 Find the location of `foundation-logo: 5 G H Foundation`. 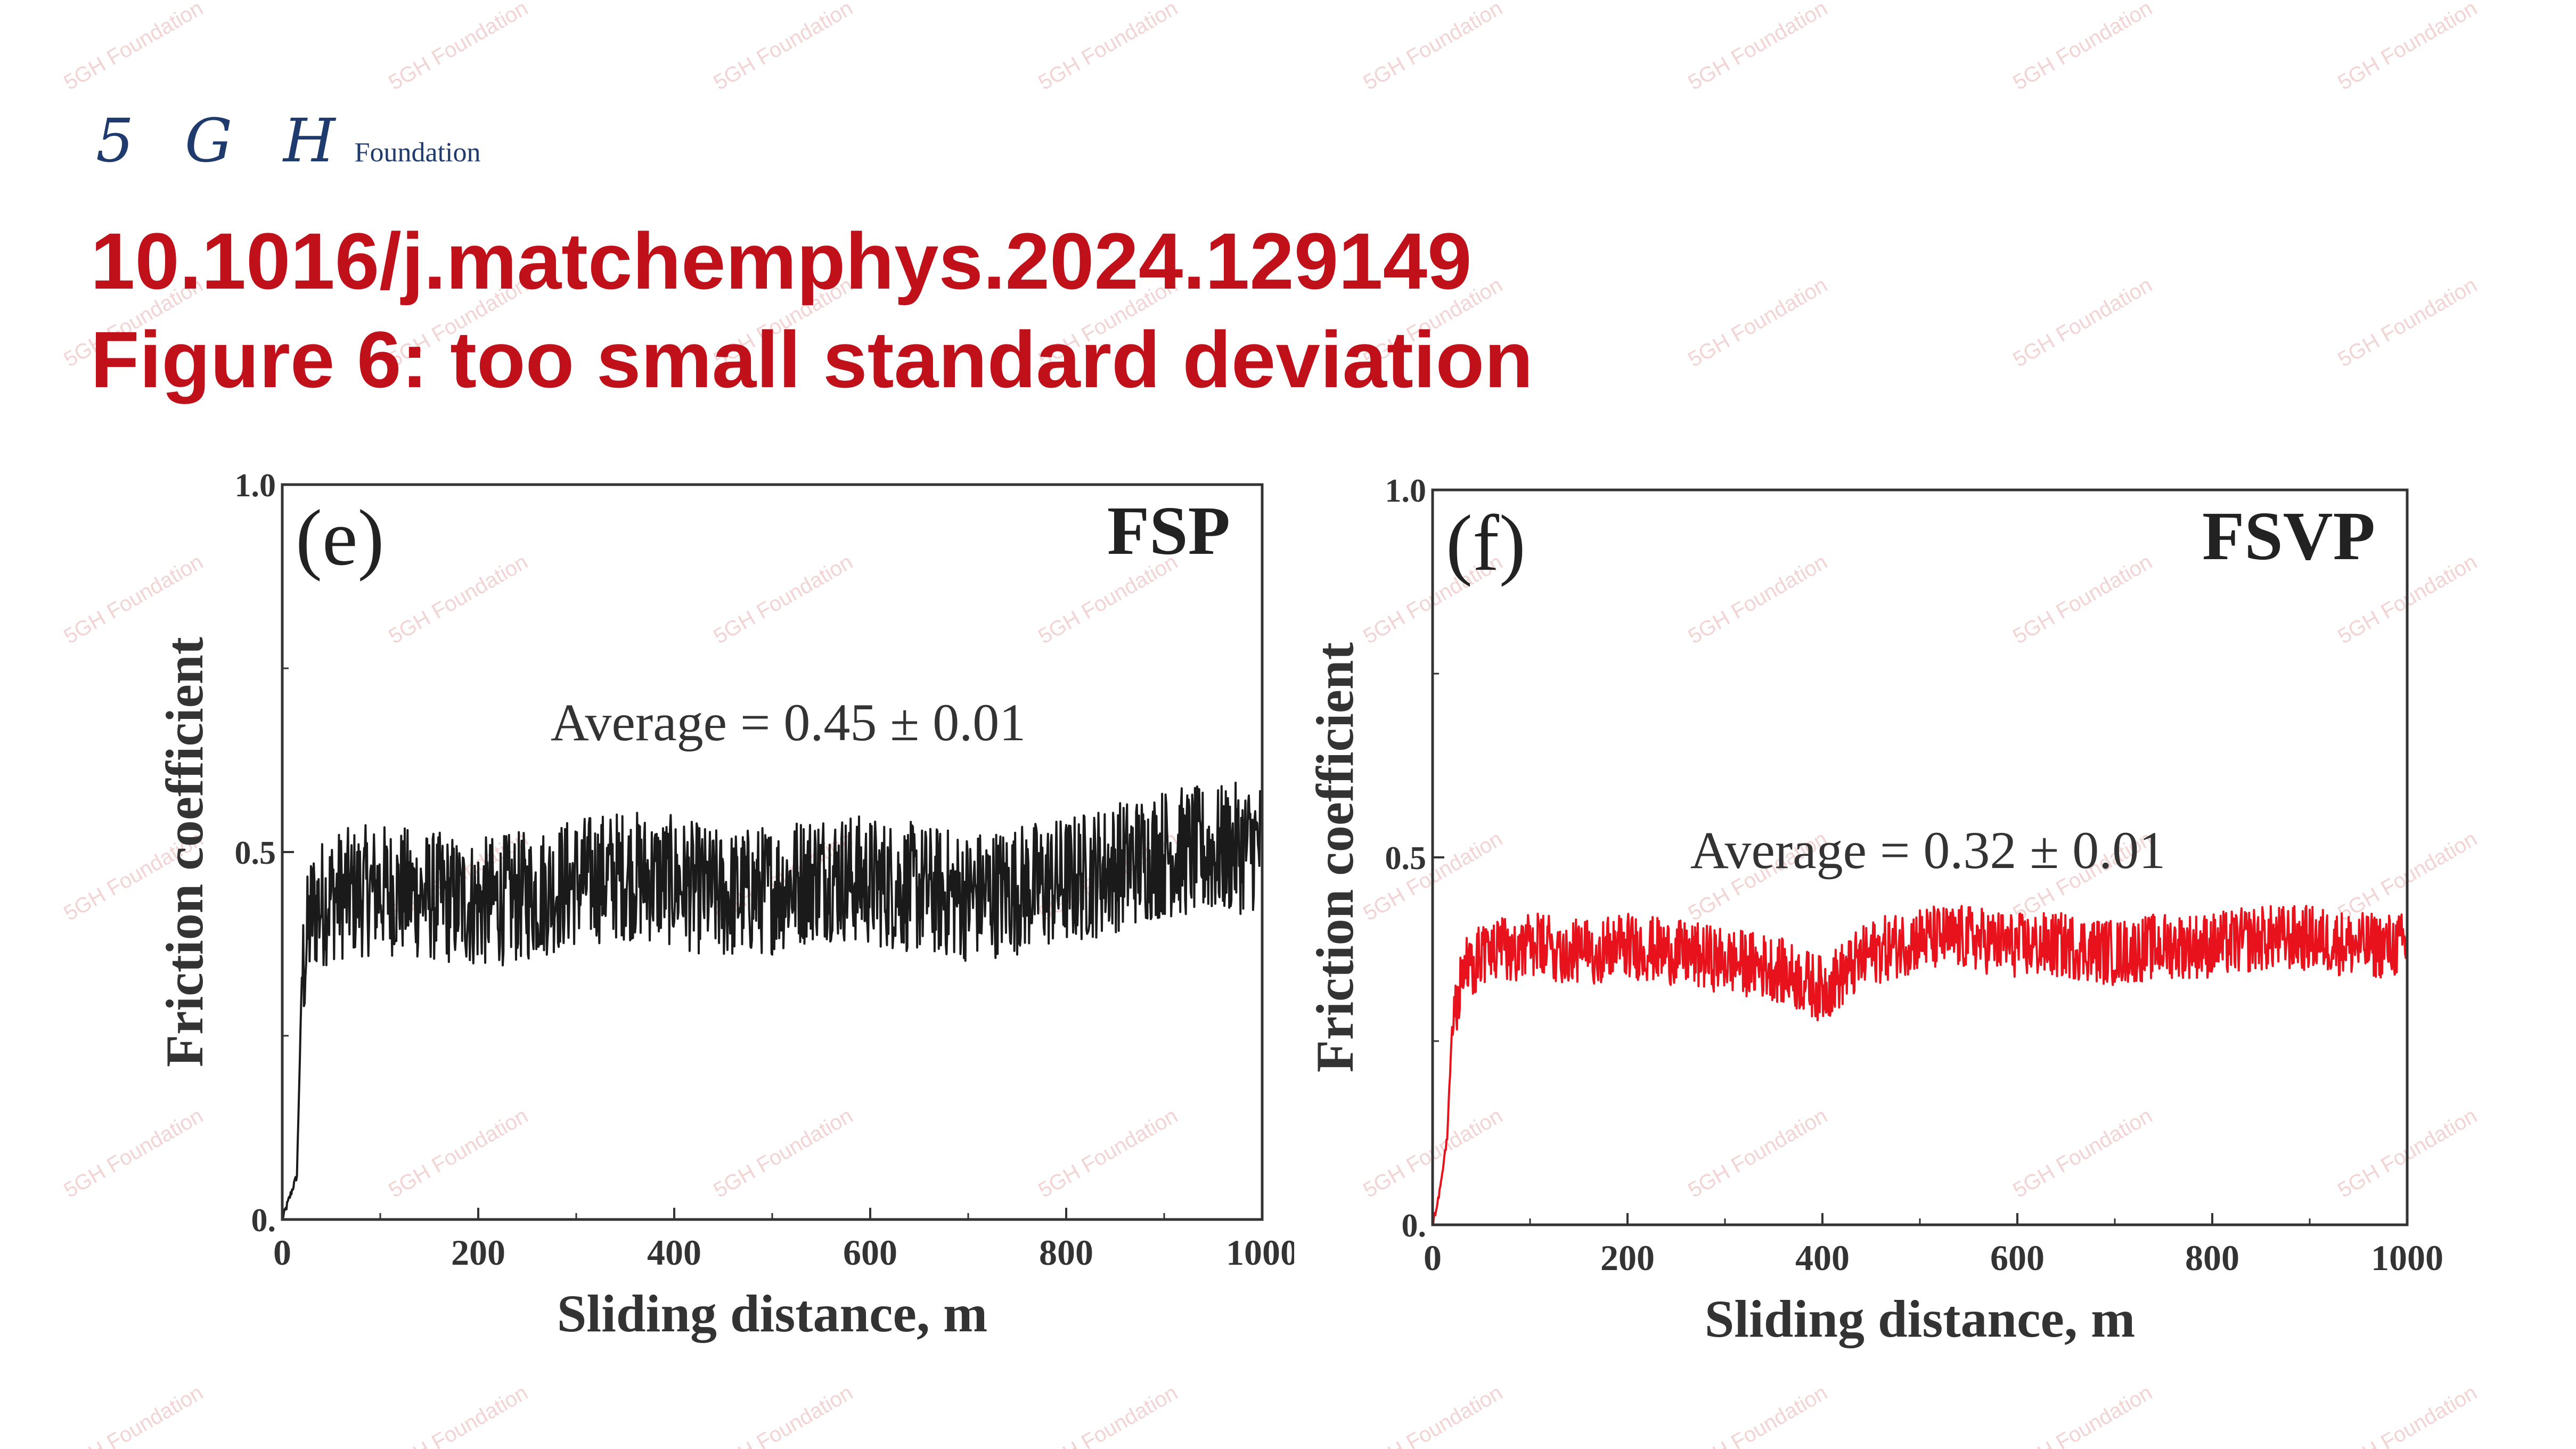

foundation-logo: 5 G H Foundation is located at coordinates (288, 141).